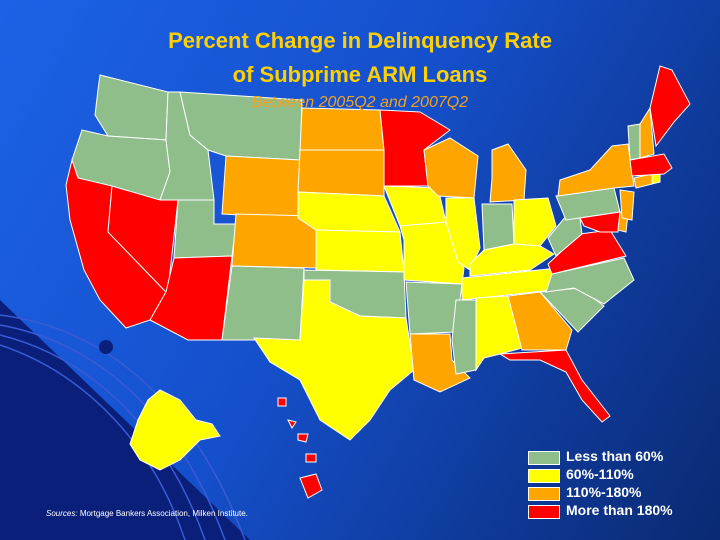 This screenshot has height=540, width=720. I want to click on state-NE, so click(349, 212).